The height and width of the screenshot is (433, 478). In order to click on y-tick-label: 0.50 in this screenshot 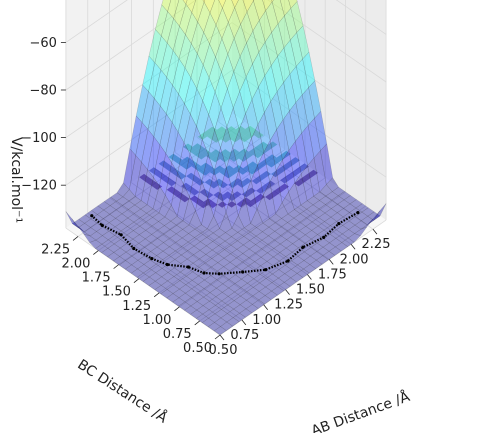, I will do `click(197, 348)`.